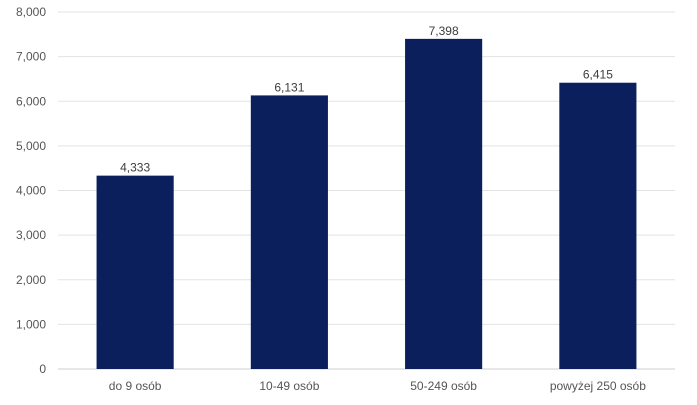  What do you see at coordinates (31, 57) in the screenshot?
I see `y-tick-label: 7,000` at bounding box center [31, 57].